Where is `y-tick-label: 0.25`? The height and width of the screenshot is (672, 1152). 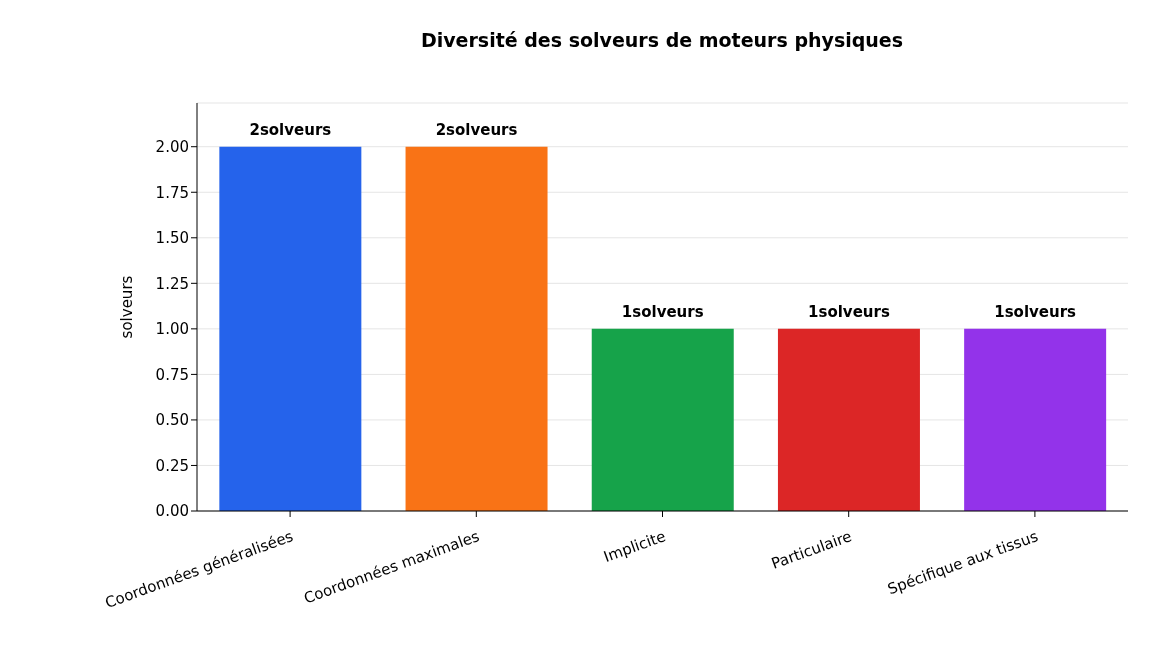 y-tick-label: 0.25 is located at coordinates (172, 465).